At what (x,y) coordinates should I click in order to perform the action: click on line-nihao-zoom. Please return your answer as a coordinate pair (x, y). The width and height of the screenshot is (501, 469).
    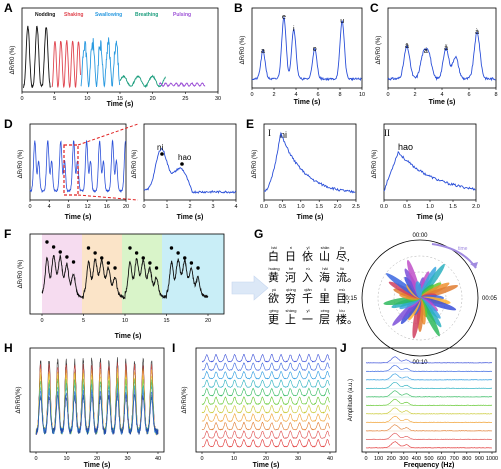
    Looking at the image, I should click on (190, 170).